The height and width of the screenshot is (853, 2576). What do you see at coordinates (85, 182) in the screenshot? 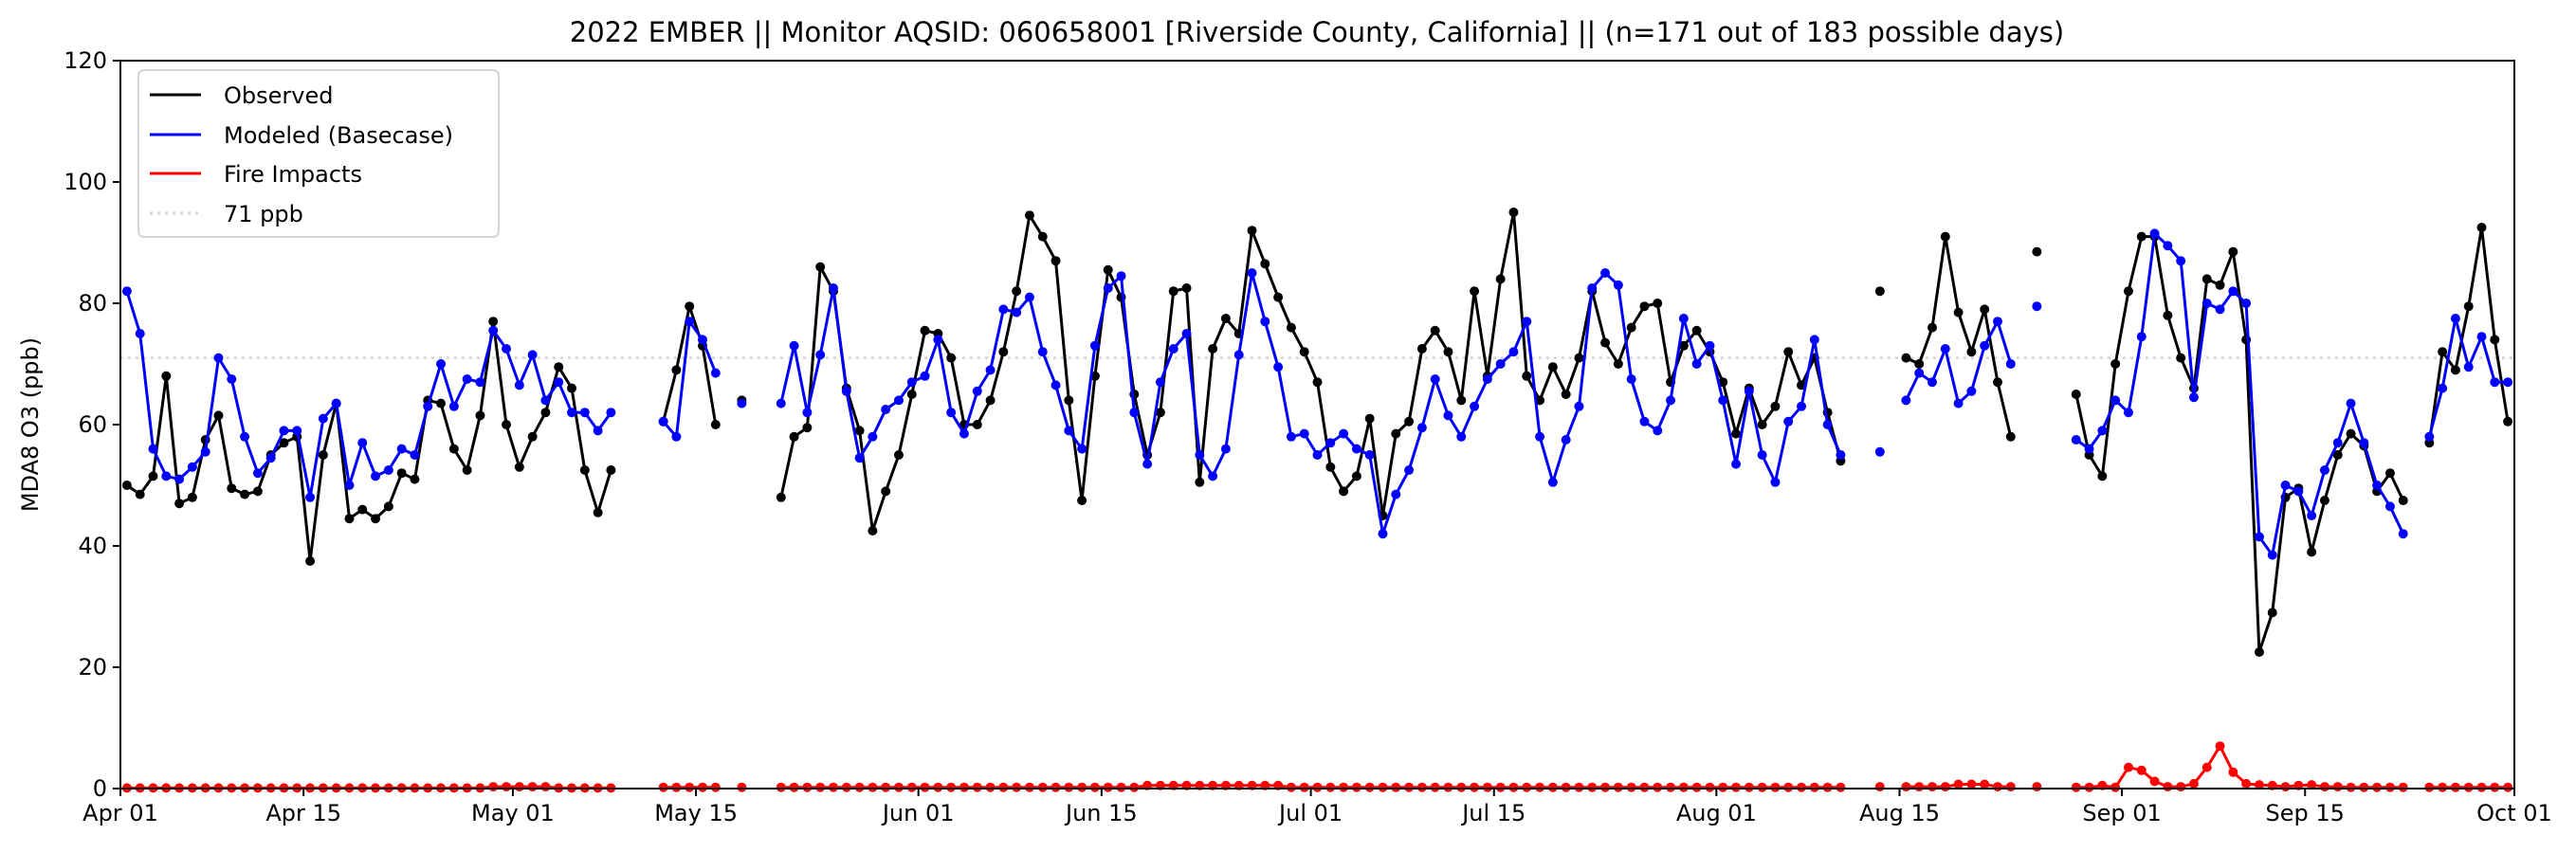
I see `y-tick-label: 100` at bounding box center [85, 182].